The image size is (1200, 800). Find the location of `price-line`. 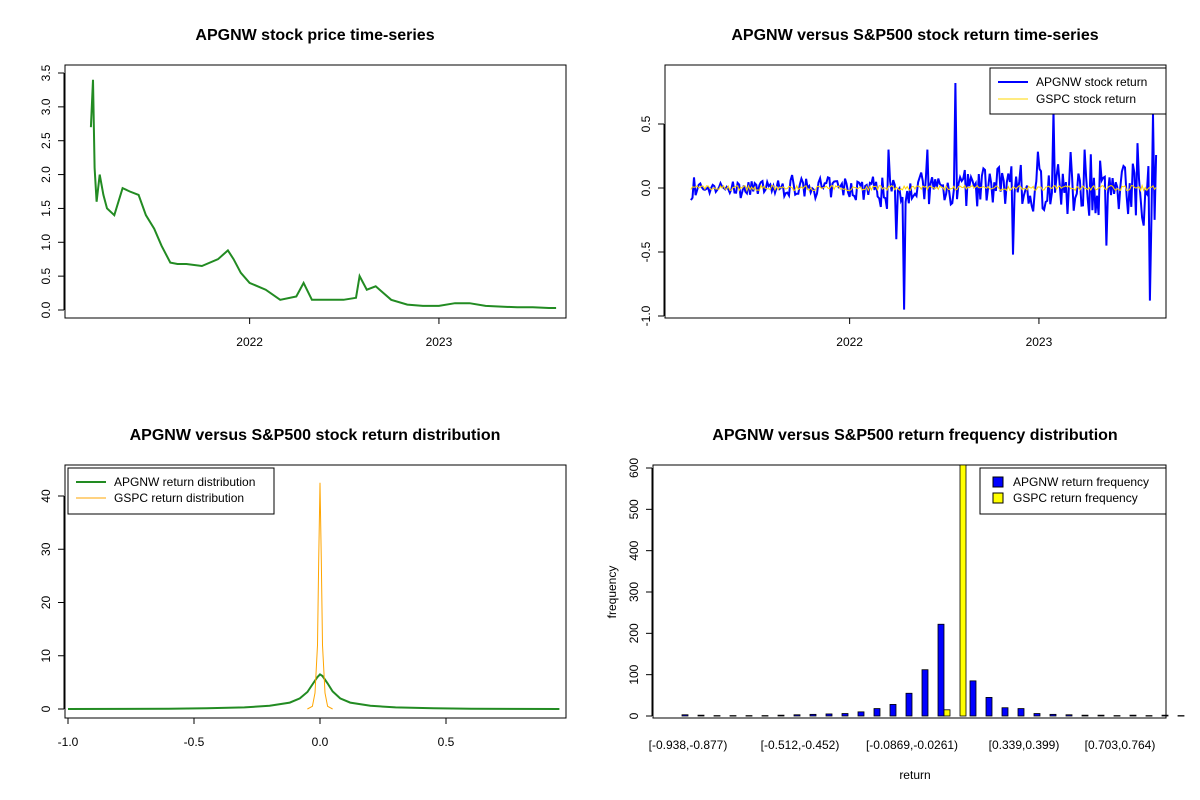

price-line is located at coordinates (323, 194).